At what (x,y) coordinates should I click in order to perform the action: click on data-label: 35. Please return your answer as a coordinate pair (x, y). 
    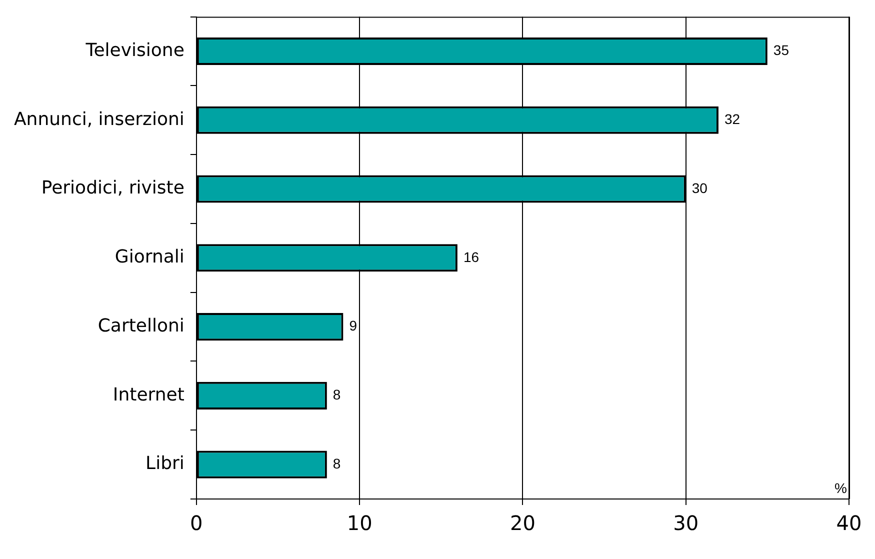
    Looking at the image, I should click on (781, 50).